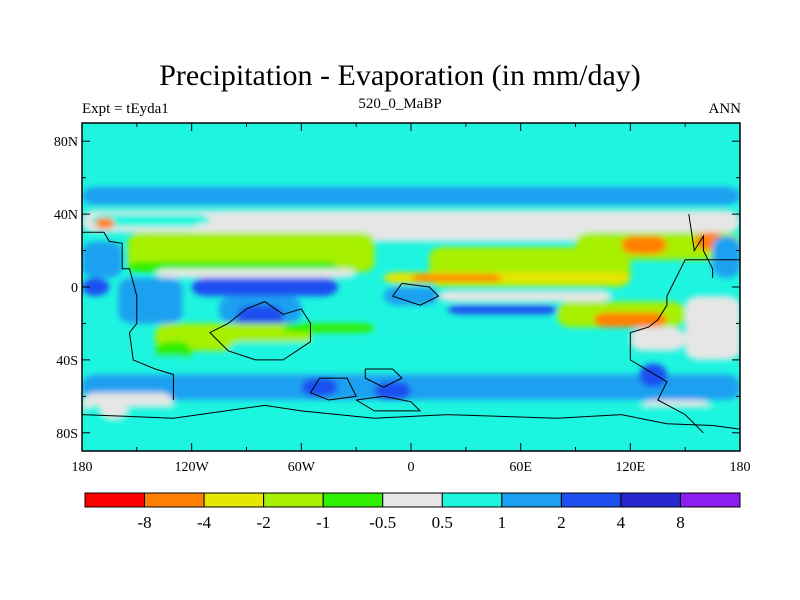  What do you see at coordinates (67, 361) in the screenshot?
I see `y-tick-label: 40S` at bounding box center [67, 361].